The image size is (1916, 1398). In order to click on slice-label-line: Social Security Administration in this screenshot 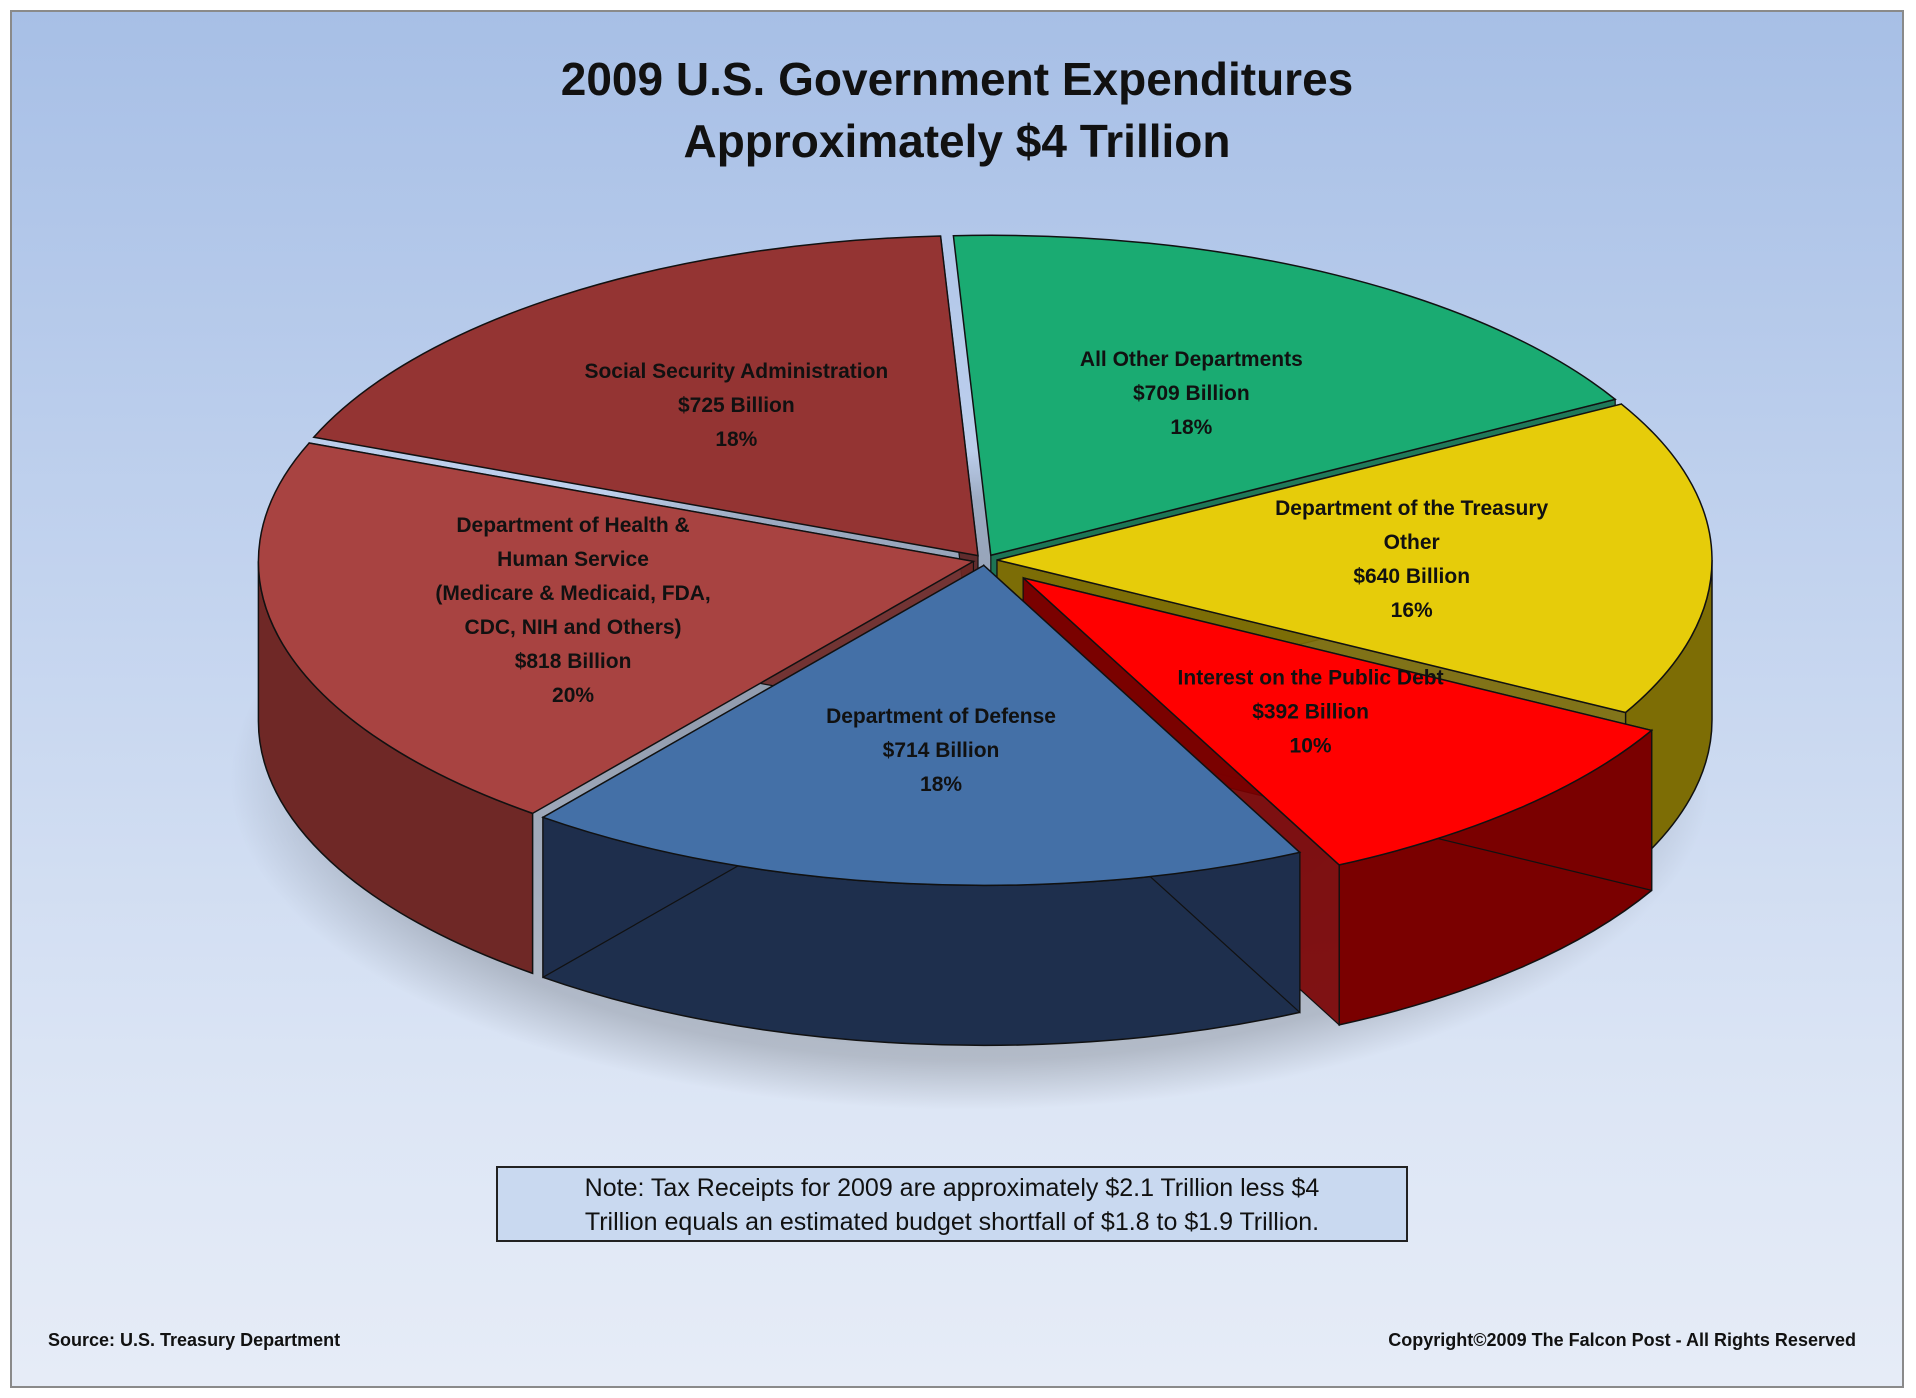, I will do `click(736, 371)`.